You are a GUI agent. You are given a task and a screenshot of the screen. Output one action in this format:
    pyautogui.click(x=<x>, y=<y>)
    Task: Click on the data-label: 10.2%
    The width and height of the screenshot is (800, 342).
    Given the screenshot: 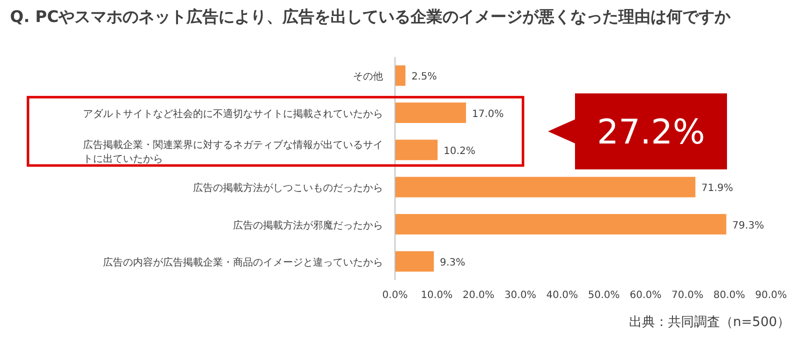 What is the action you would take?
    pyautogui.click(x=460, y=151)
    